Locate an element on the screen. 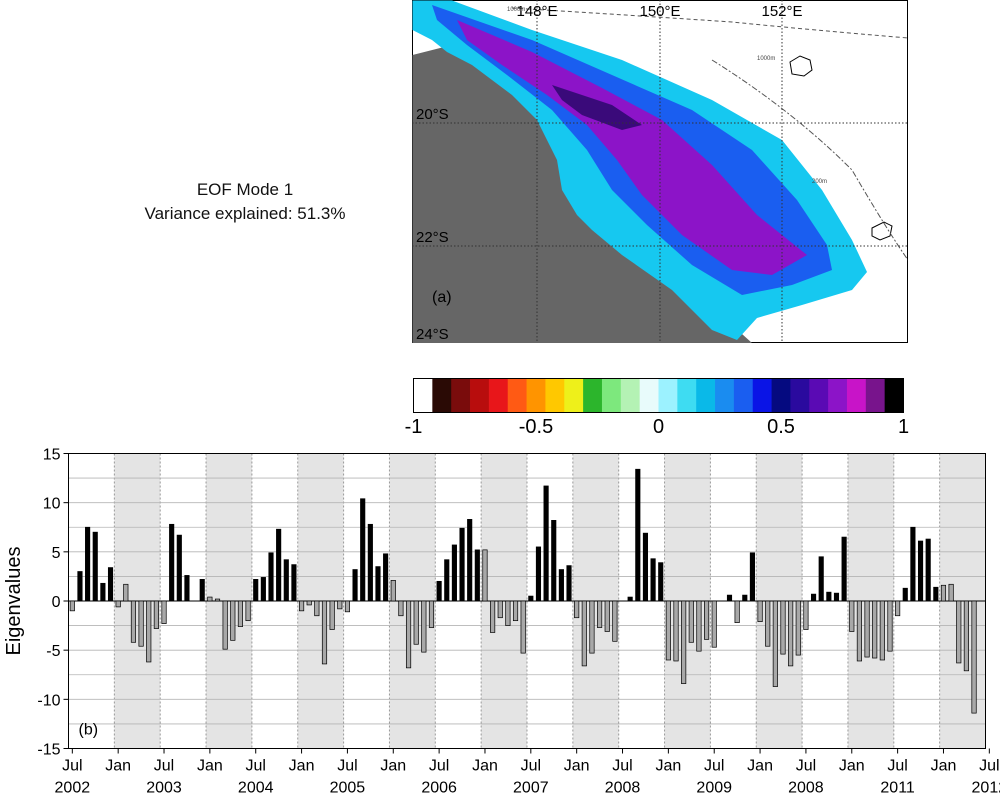  x-tick-year-label: 2006 is located at coordinates (439, 787).